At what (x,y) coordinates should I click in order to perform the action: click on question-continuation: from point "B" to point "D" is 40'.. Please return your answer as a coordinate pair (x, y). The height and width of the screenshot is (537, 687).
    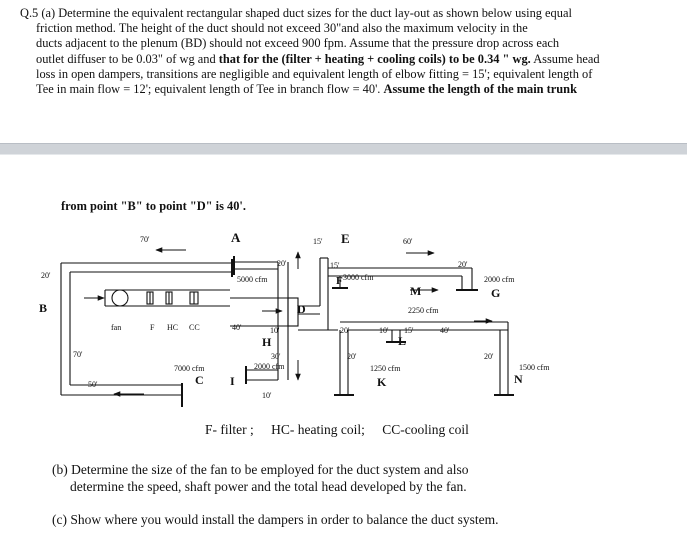
    Looking at the image, I should click on (153, 206).